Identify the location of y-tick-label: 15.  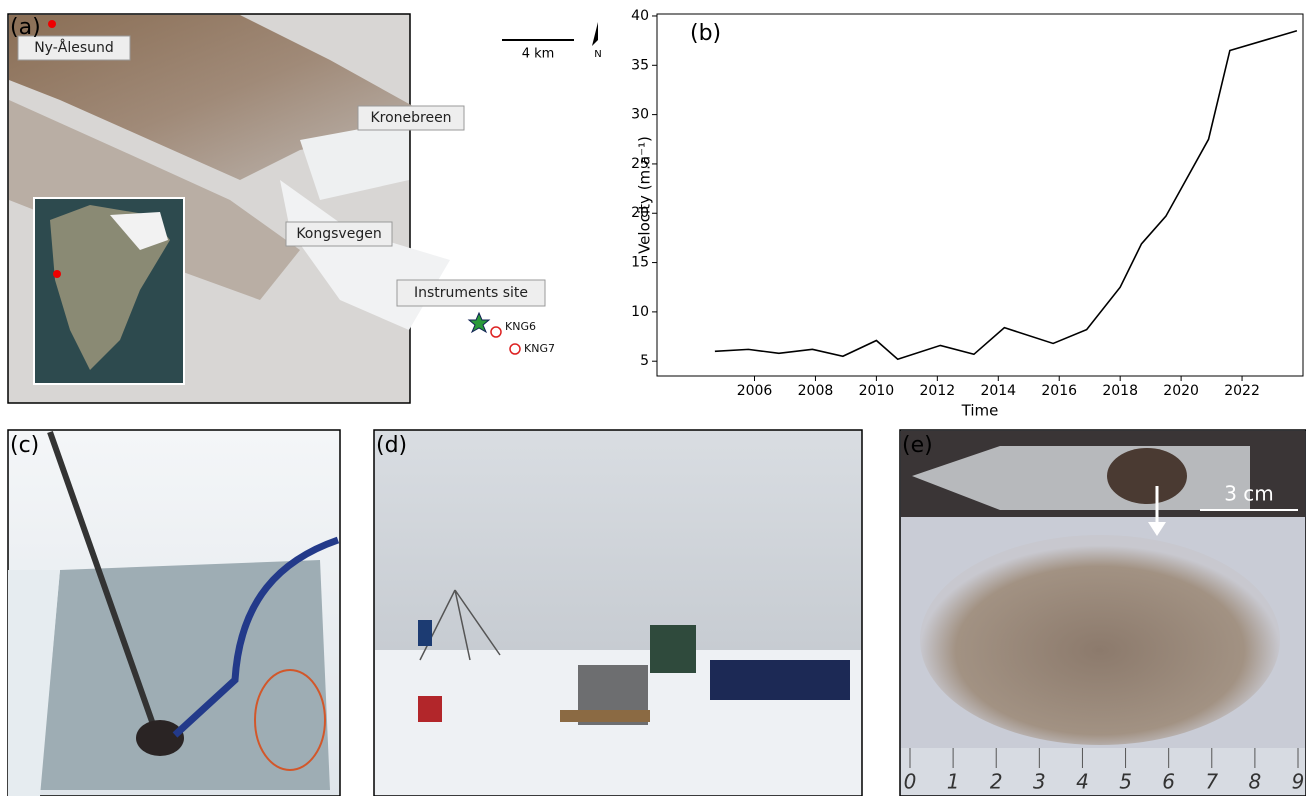
(640, 263).